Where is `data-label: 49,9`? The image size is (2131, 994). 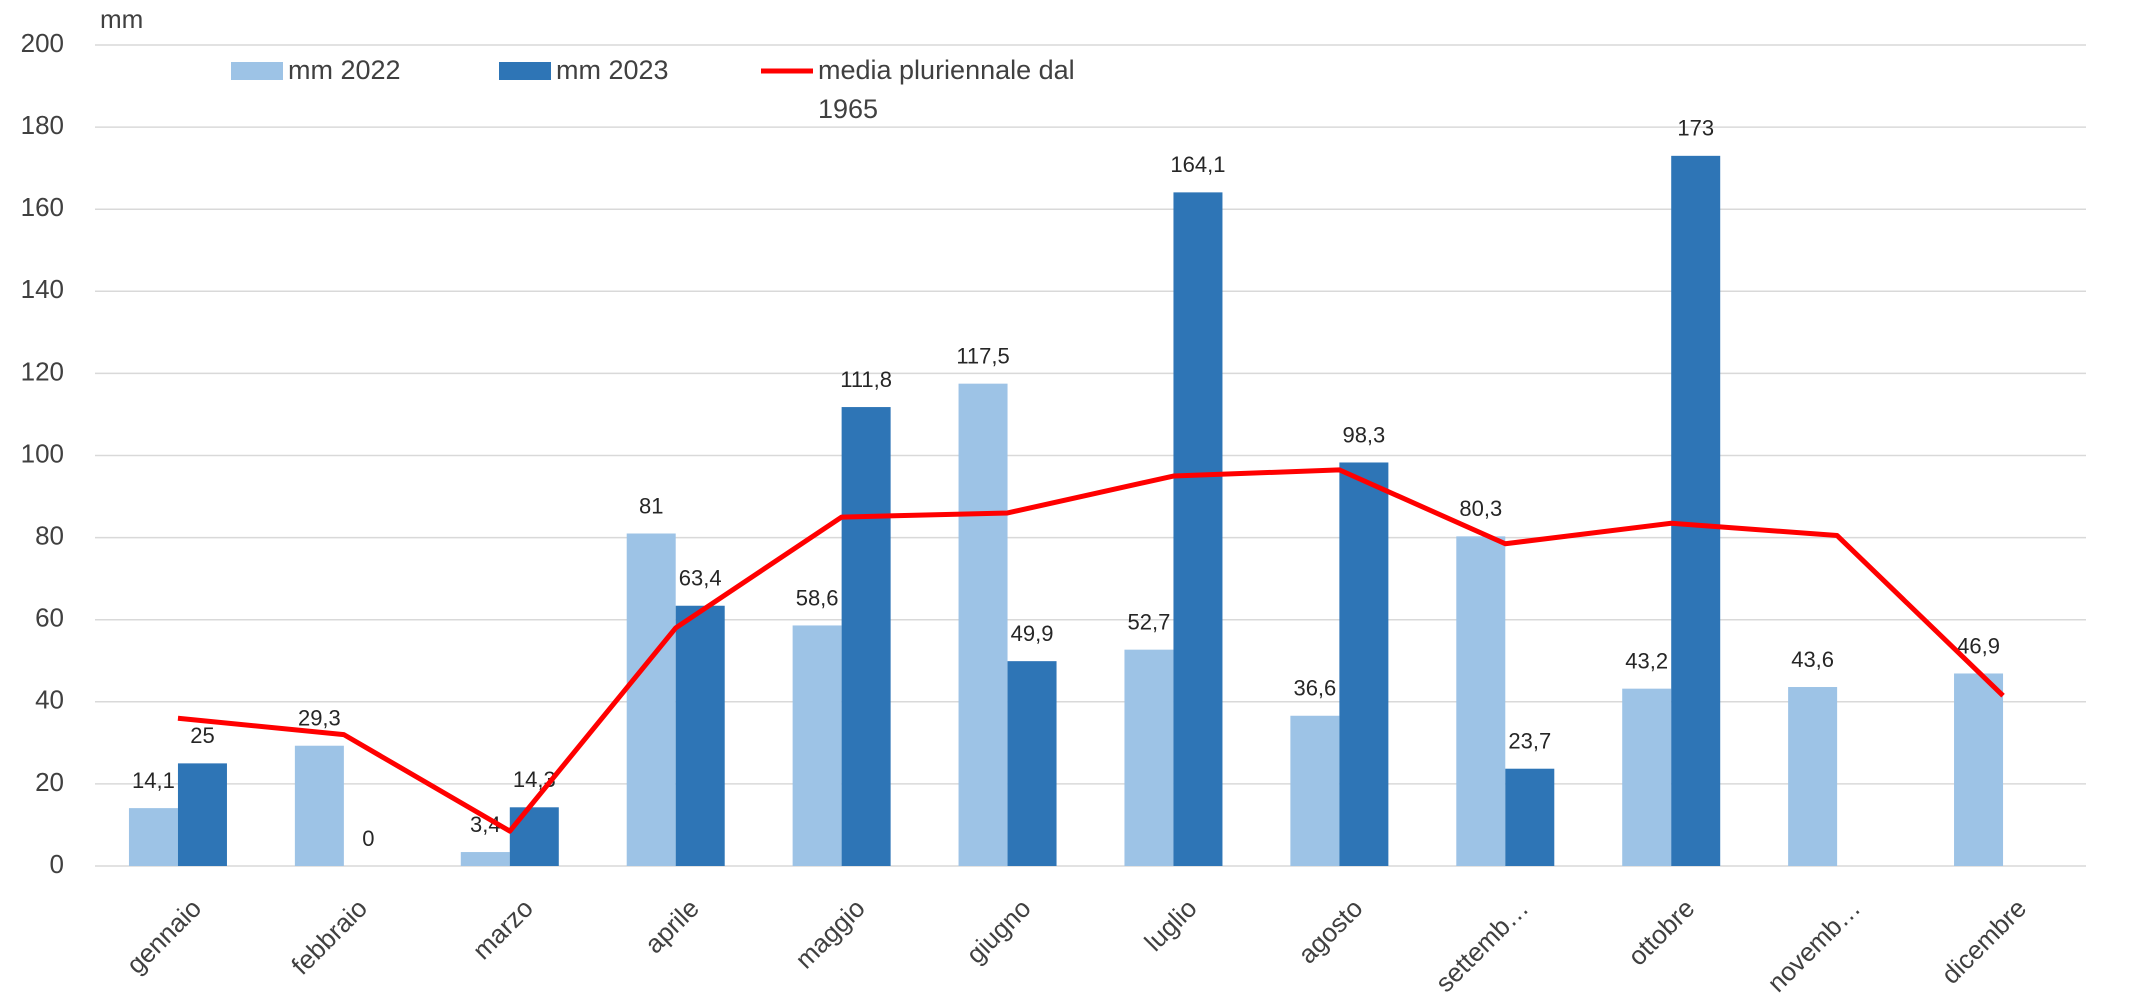 data-label: 49,9 is located at coordinates (1032, 633).